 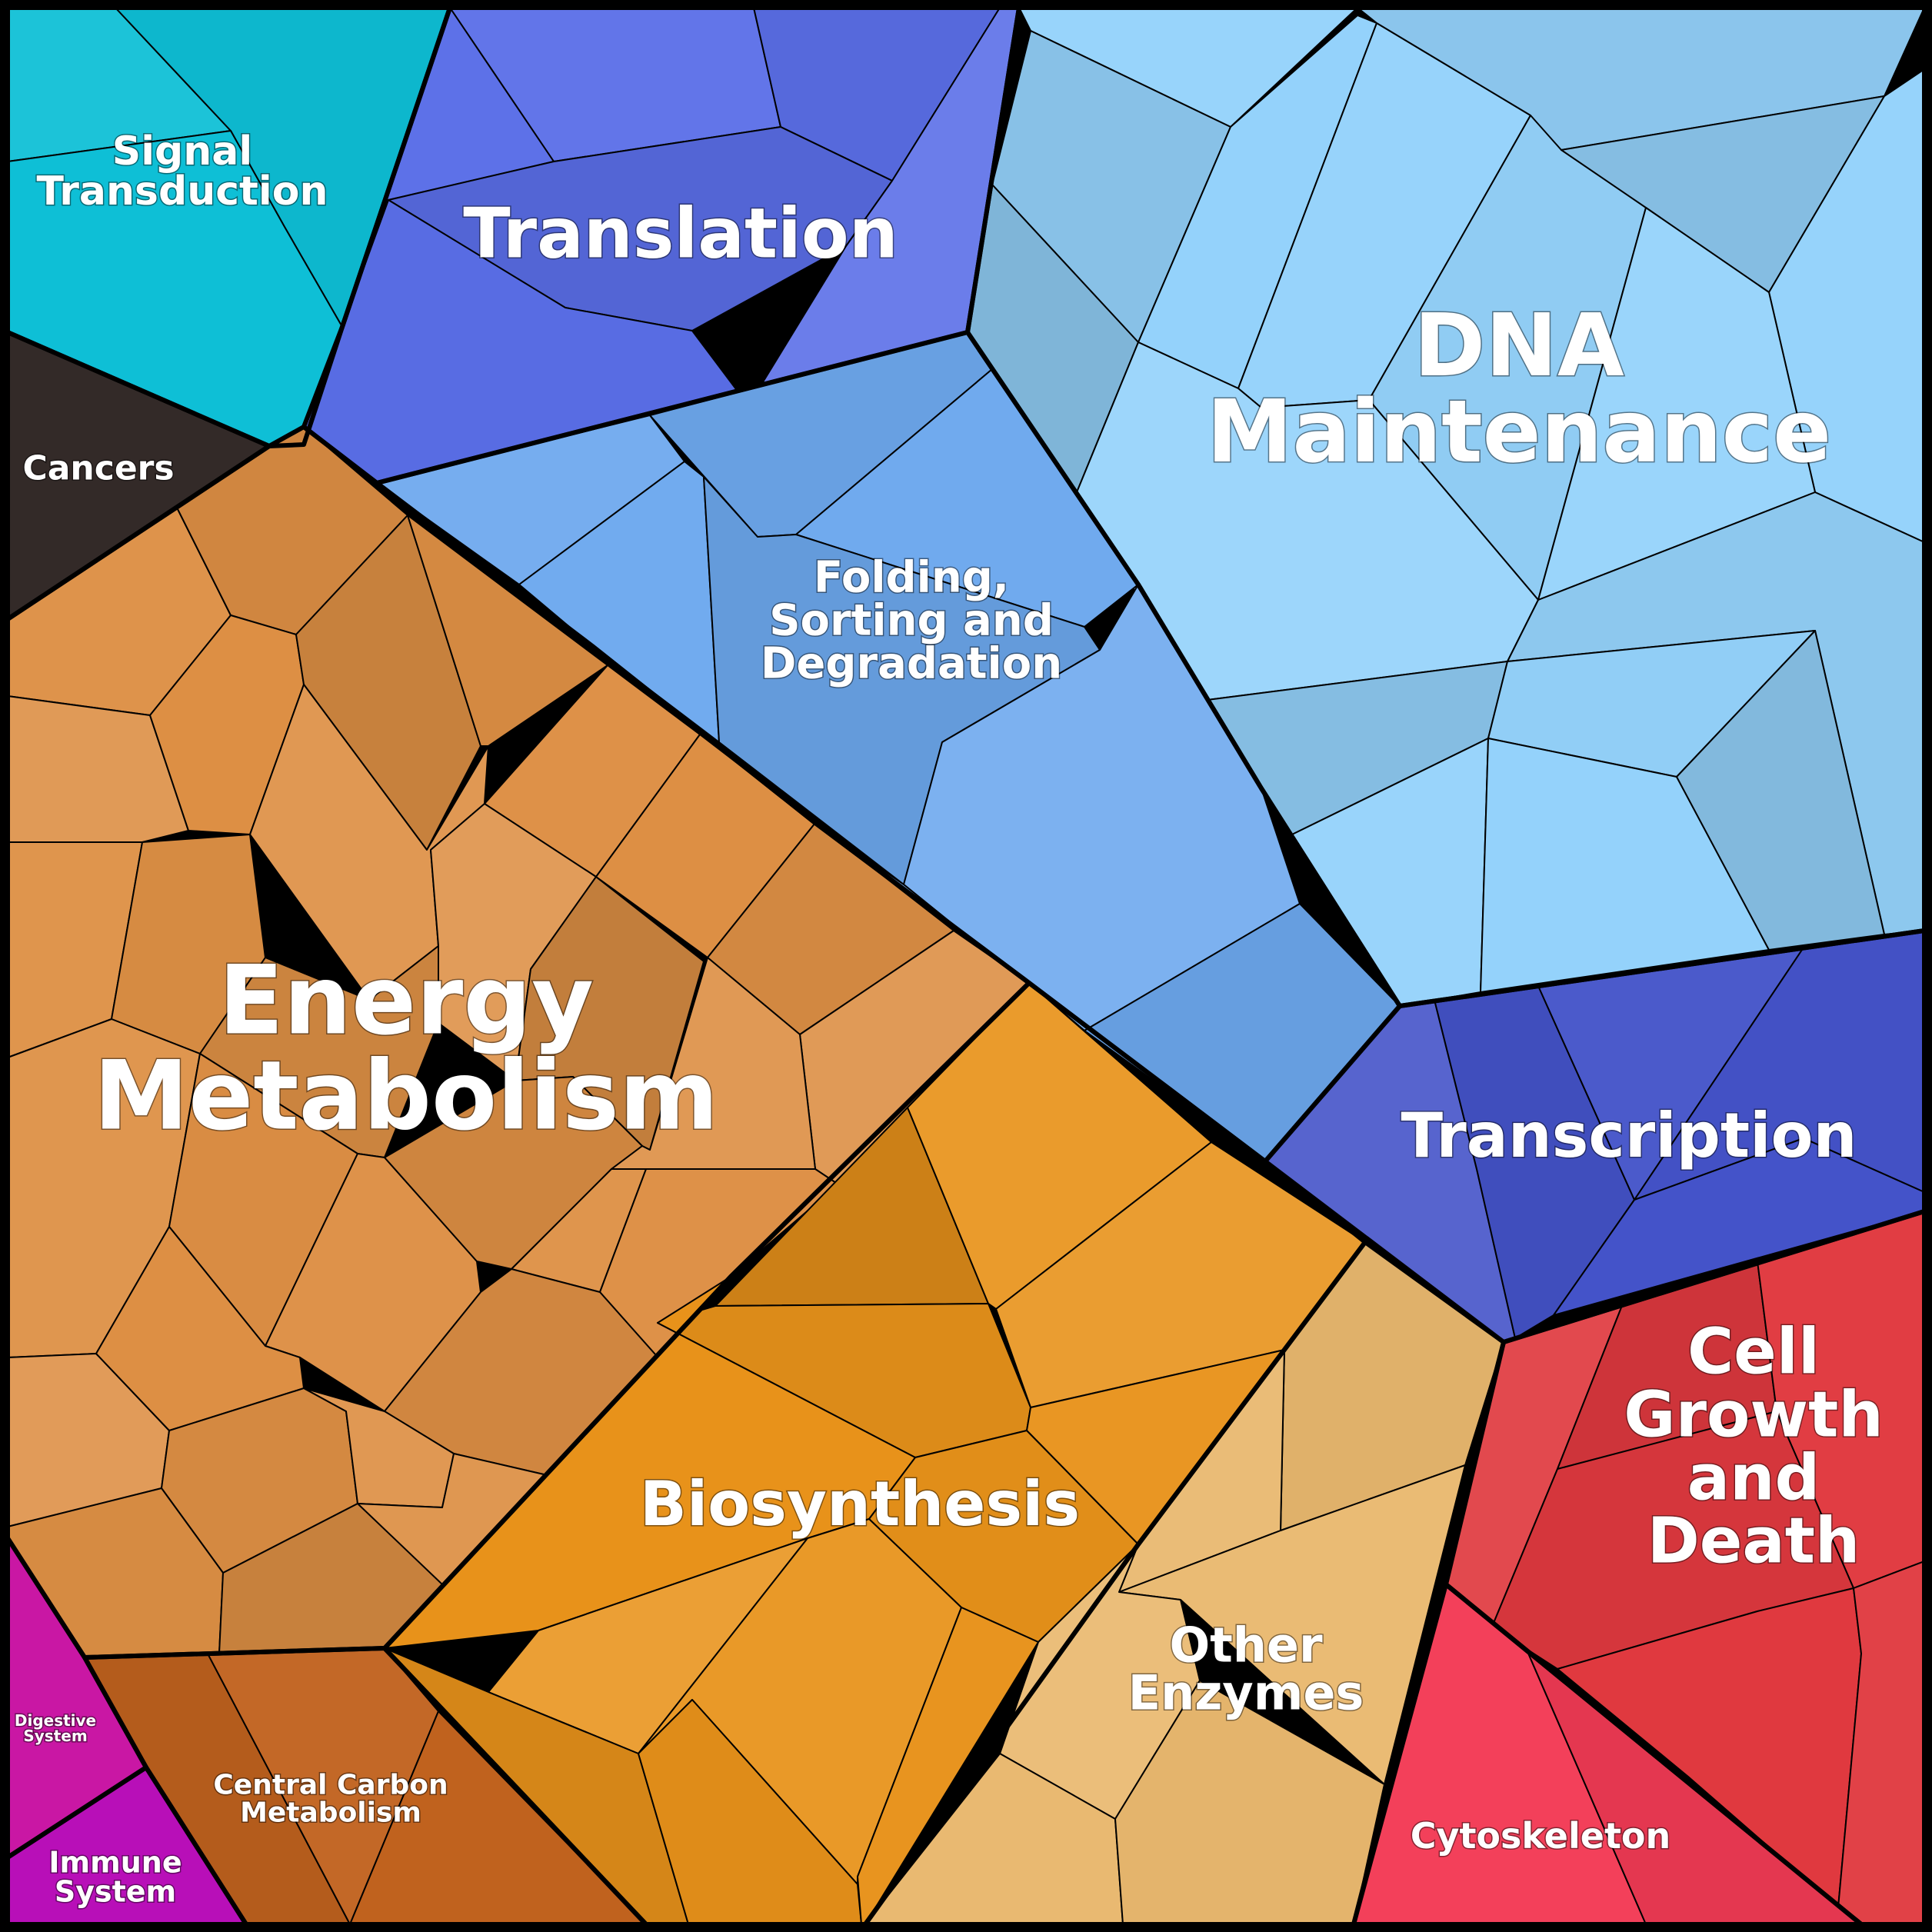 I want to click on central-carbon-metabolism-label: Central Carbon Metabolism, so click(x=330, y=1799).